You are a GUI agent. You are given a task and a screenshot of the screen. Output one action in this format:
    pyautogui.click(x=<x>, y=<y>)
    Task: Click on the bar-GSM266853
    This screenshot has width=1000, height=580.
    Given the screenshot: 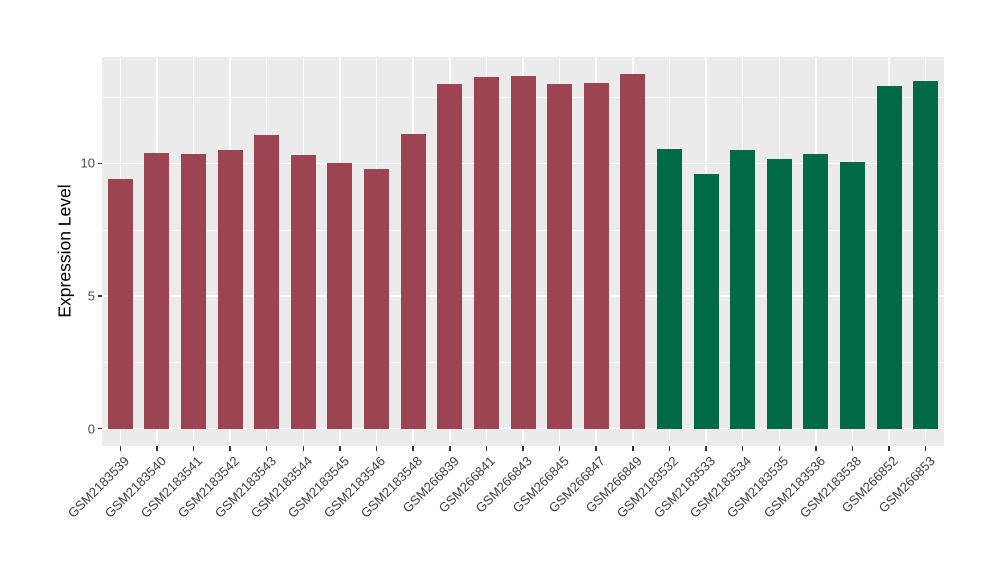 What is the action you would take?
    pyautogui.click(x=926, y=255)
    